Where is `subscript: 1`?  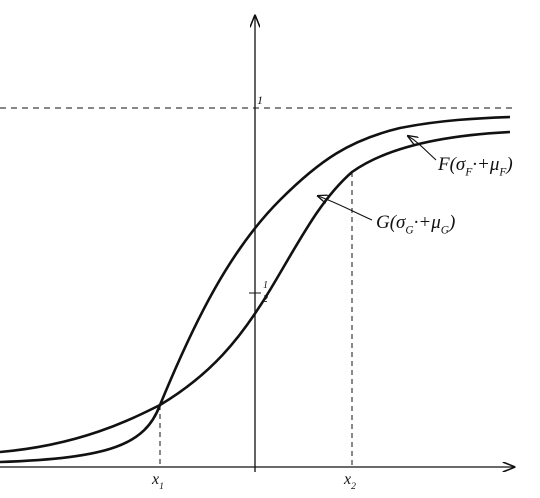 subscript: 1 is located at coordinates (161, 486).